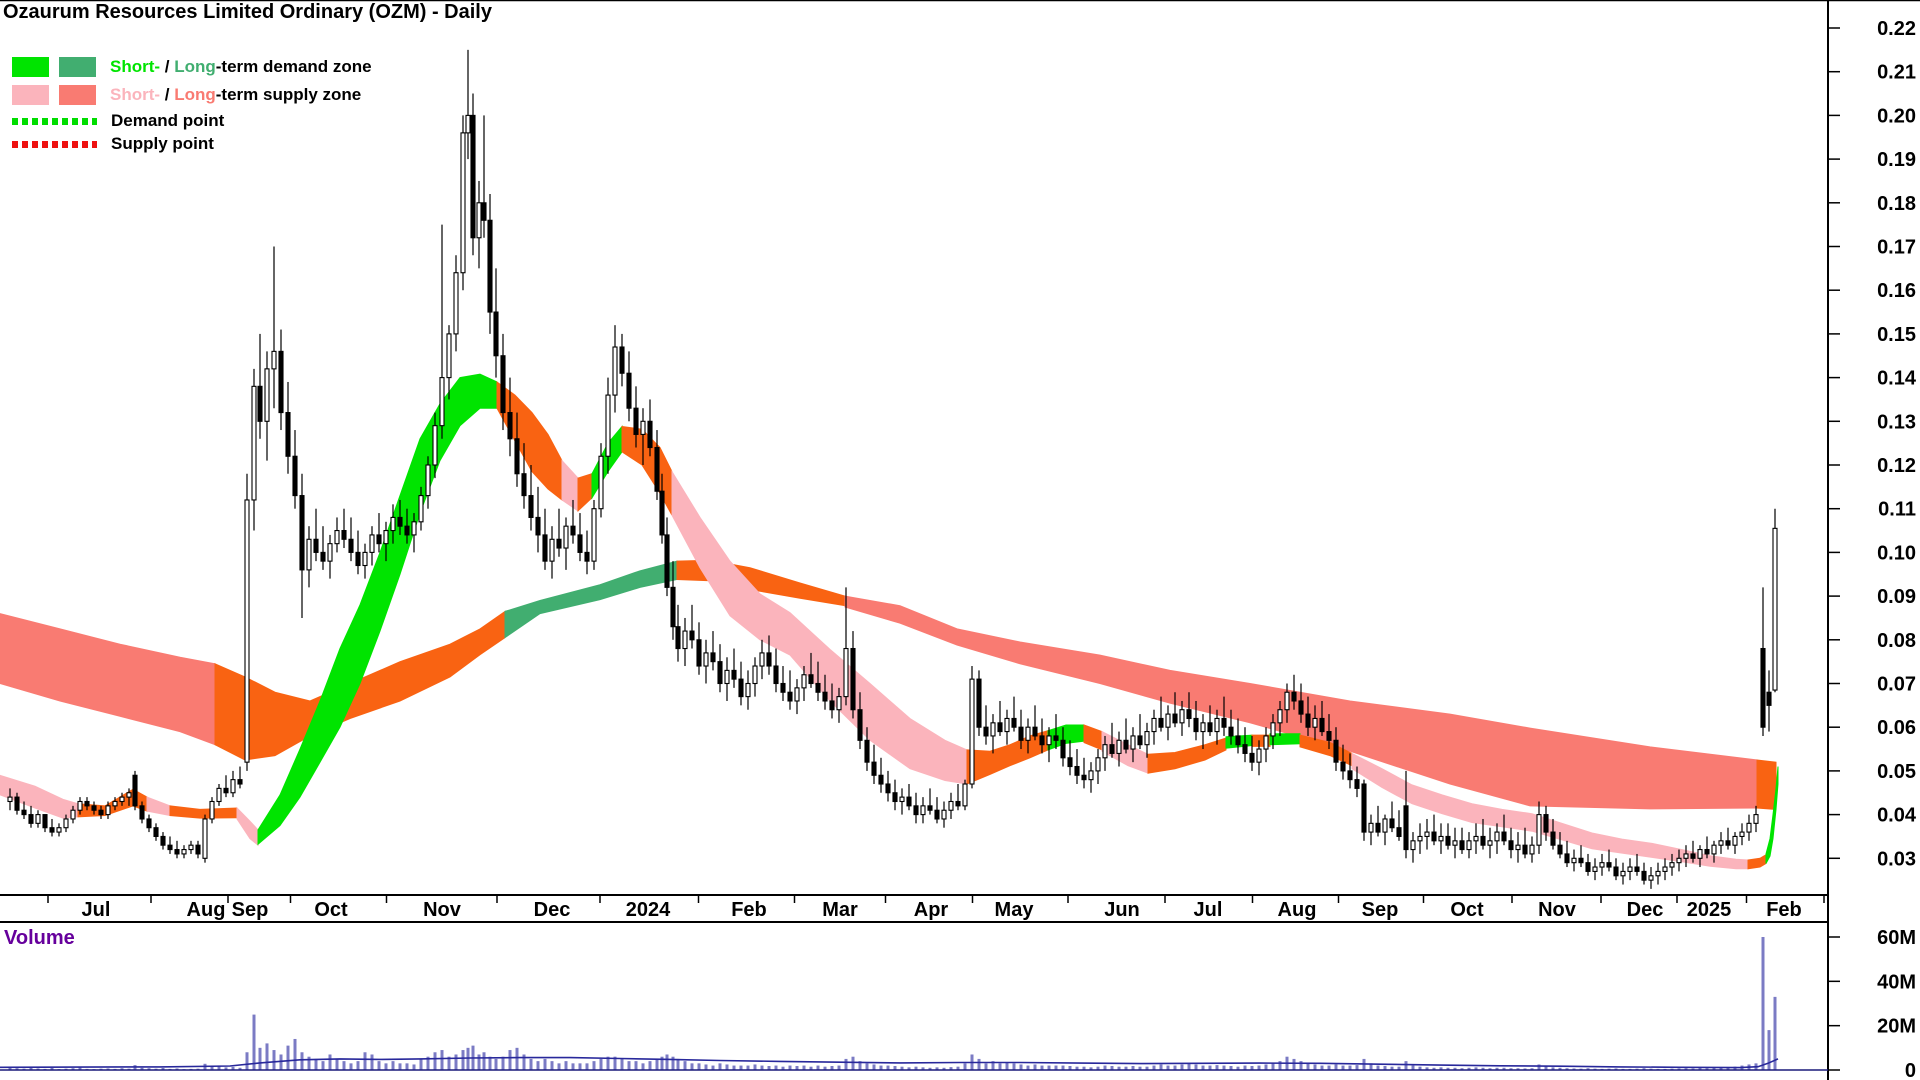 The width and height of the screenshot is (1920, 1080). I want to click on month-label: 2024, so click(648, 910).